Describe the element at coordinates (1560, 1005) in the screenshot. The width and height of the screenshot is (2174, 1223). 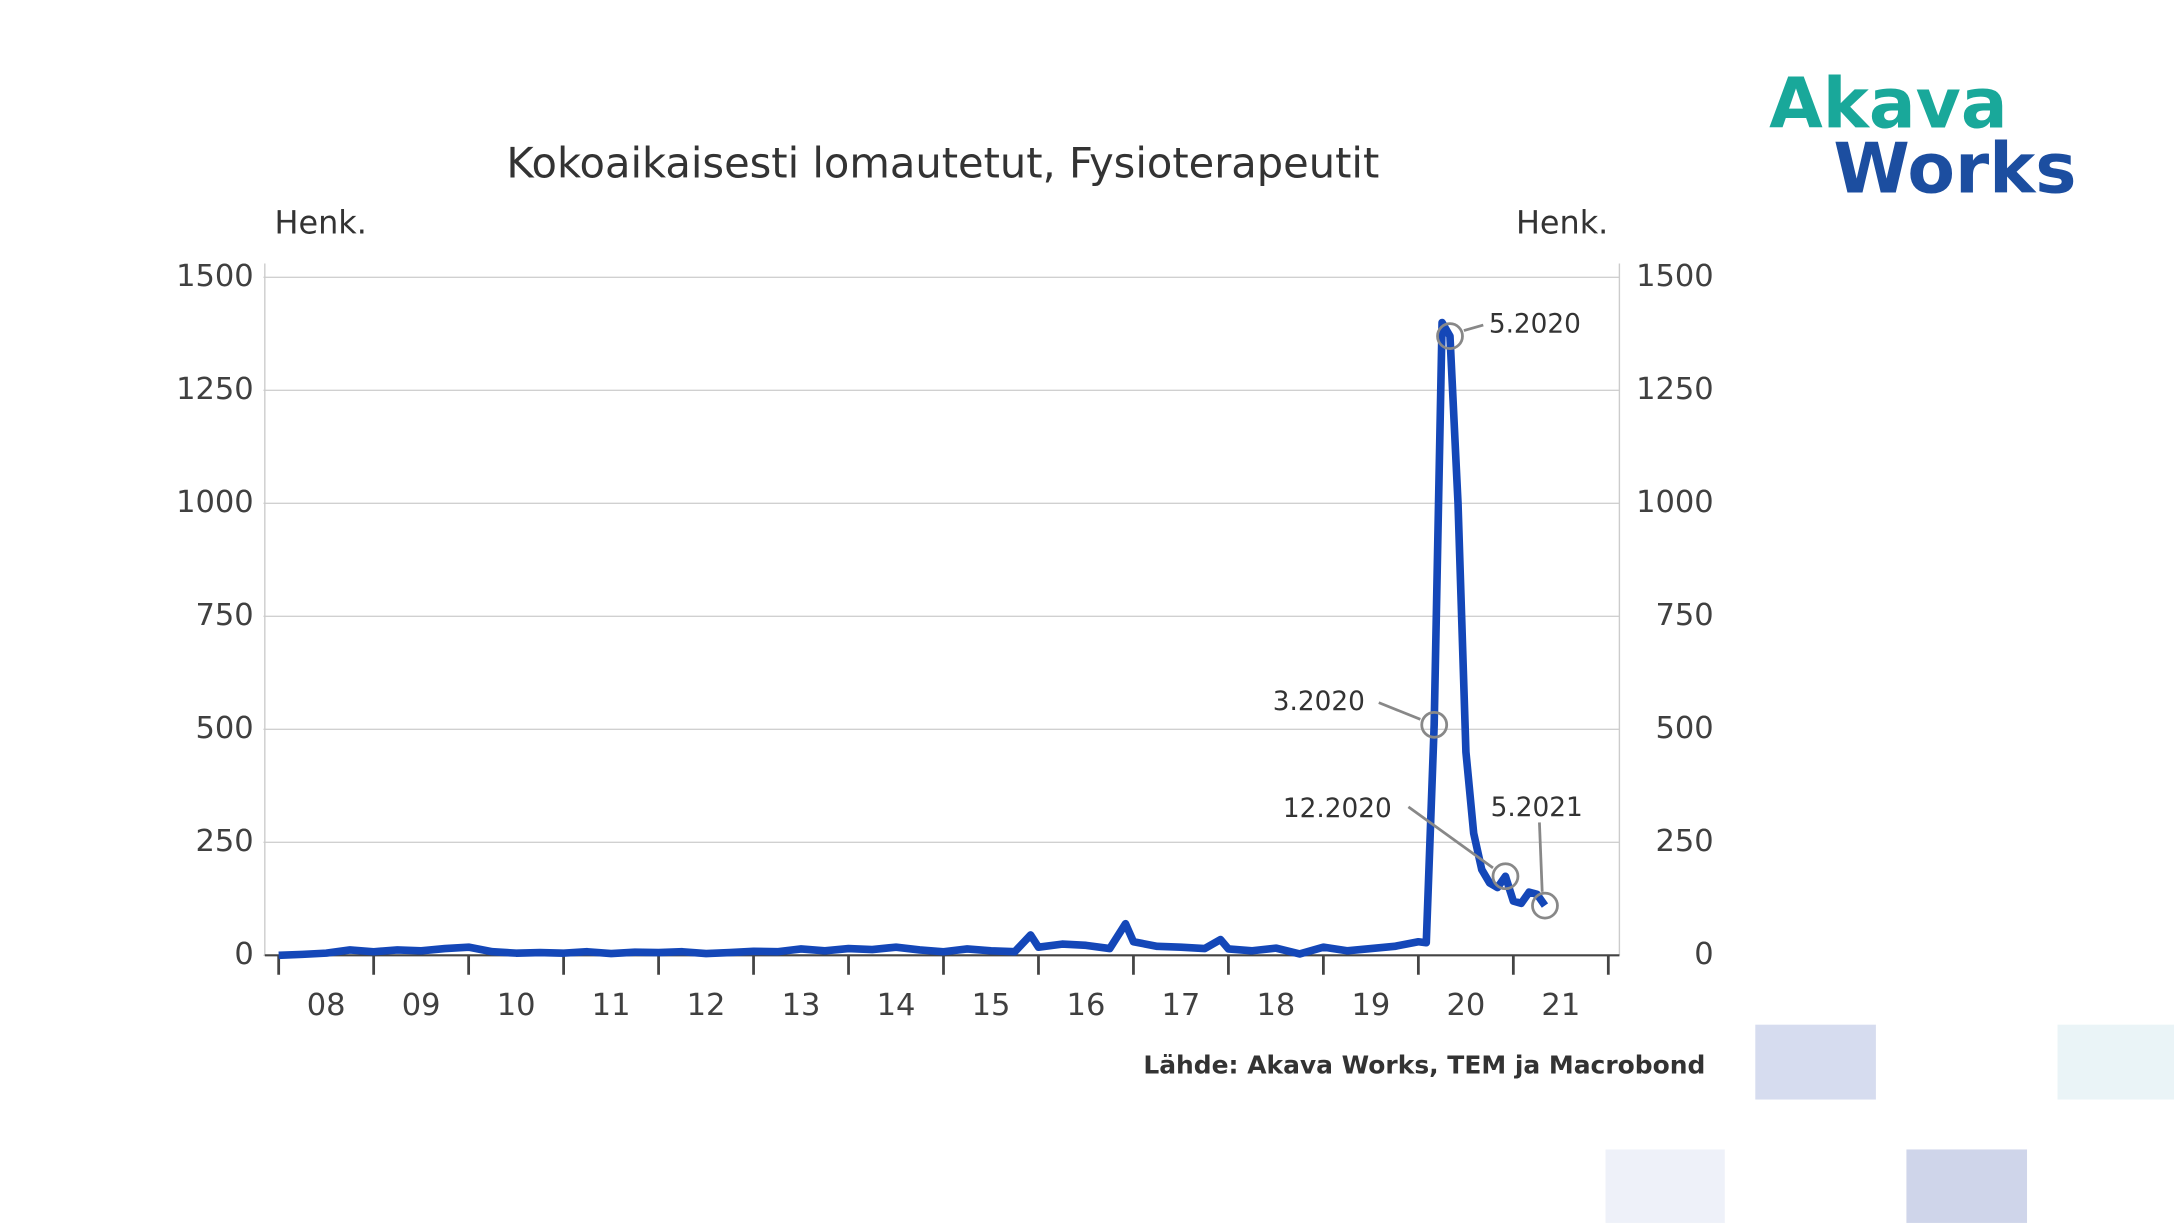
I see `x-tick-label: 21` at that location.